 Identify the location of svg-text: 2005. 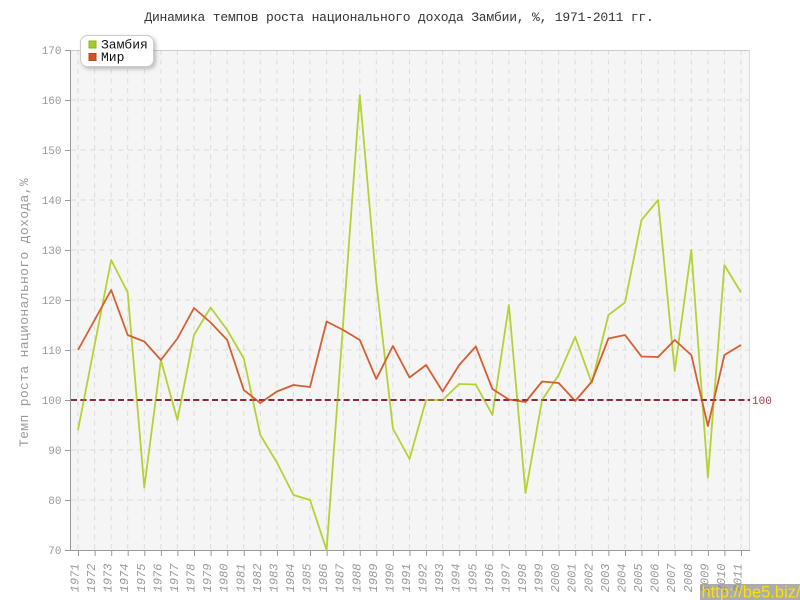
(639, 578).